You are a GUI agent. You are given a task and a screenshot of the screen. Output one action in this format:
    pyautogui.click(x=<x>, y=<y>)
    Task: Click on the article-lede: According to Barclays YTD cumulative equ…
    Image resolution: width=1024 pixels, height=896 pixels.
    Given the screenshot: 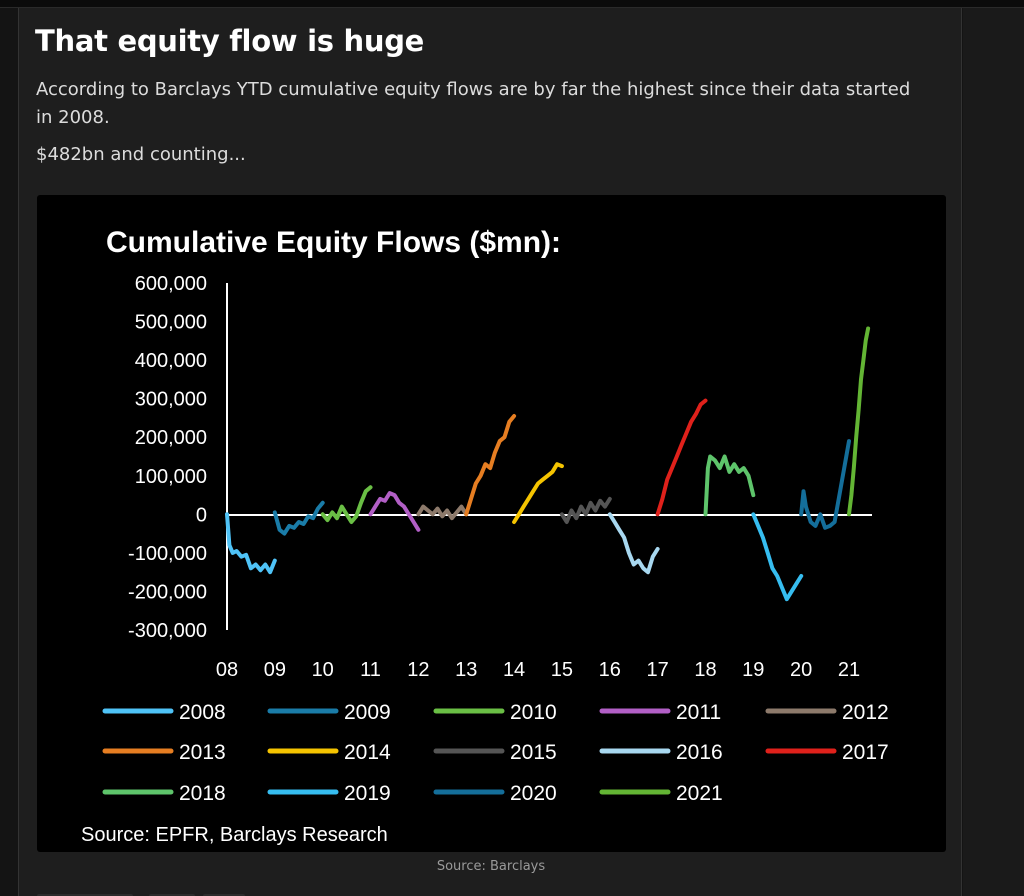 What is the action you would take?
    pyautogui.click(x=473, y=103)
    